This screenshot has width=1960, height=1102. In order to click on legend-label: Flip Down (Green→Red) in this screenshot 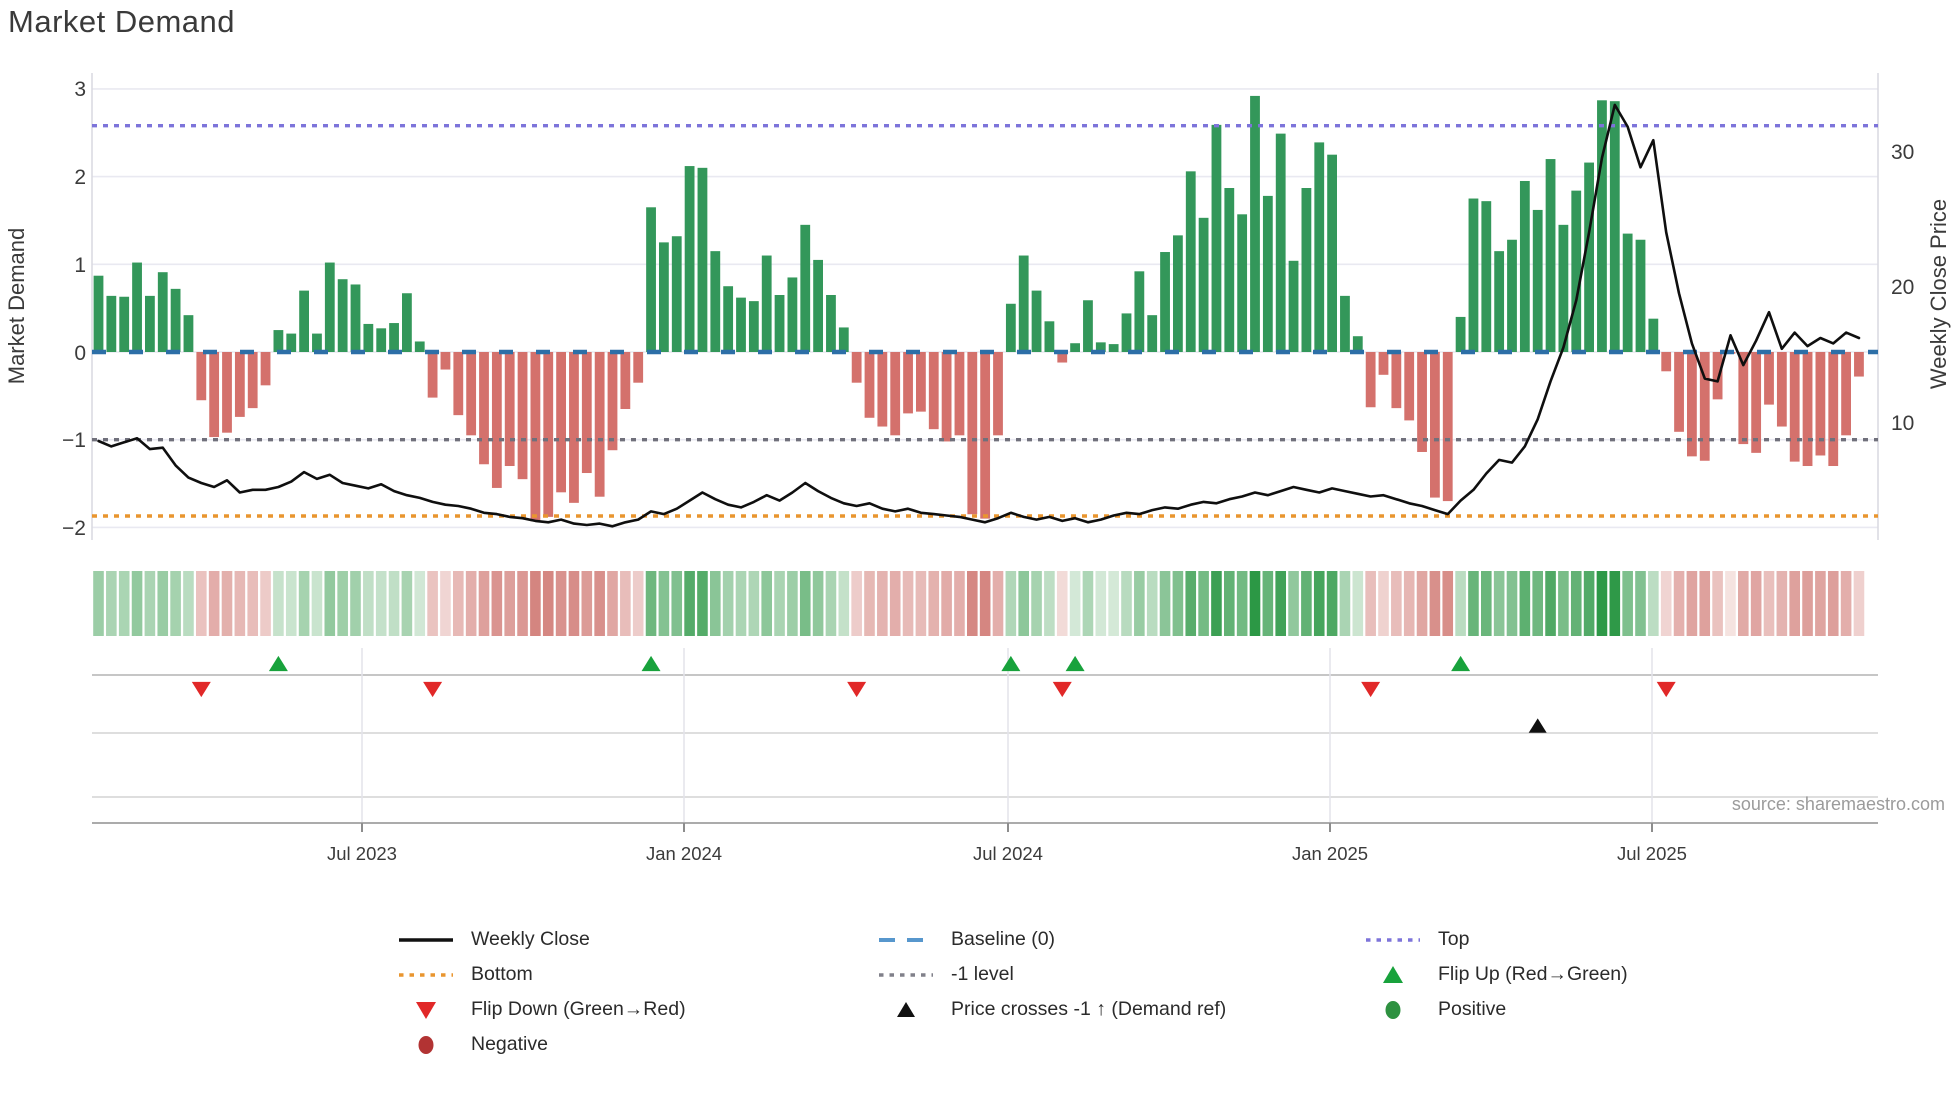, I will do `click(578, 1009)`.